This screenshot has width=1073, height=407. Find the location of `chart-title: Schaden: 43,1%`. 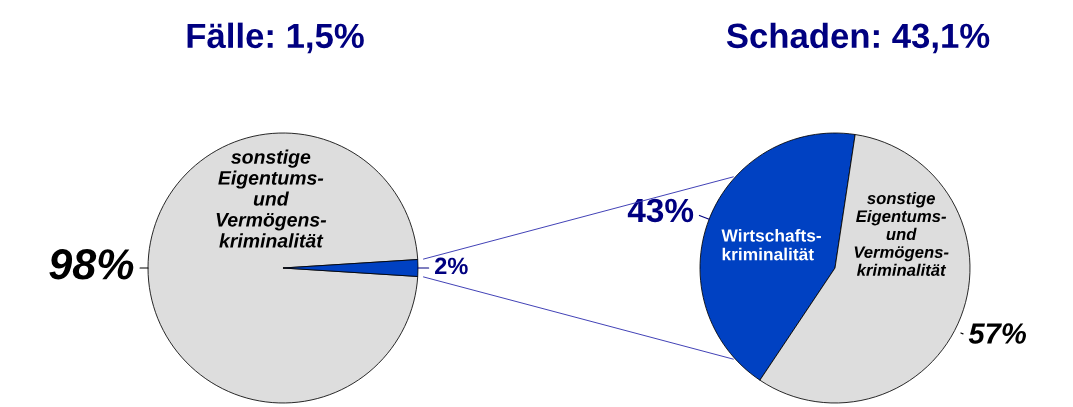

chart-title: Schaden: 43,1% is located at coordinates (858, 38).